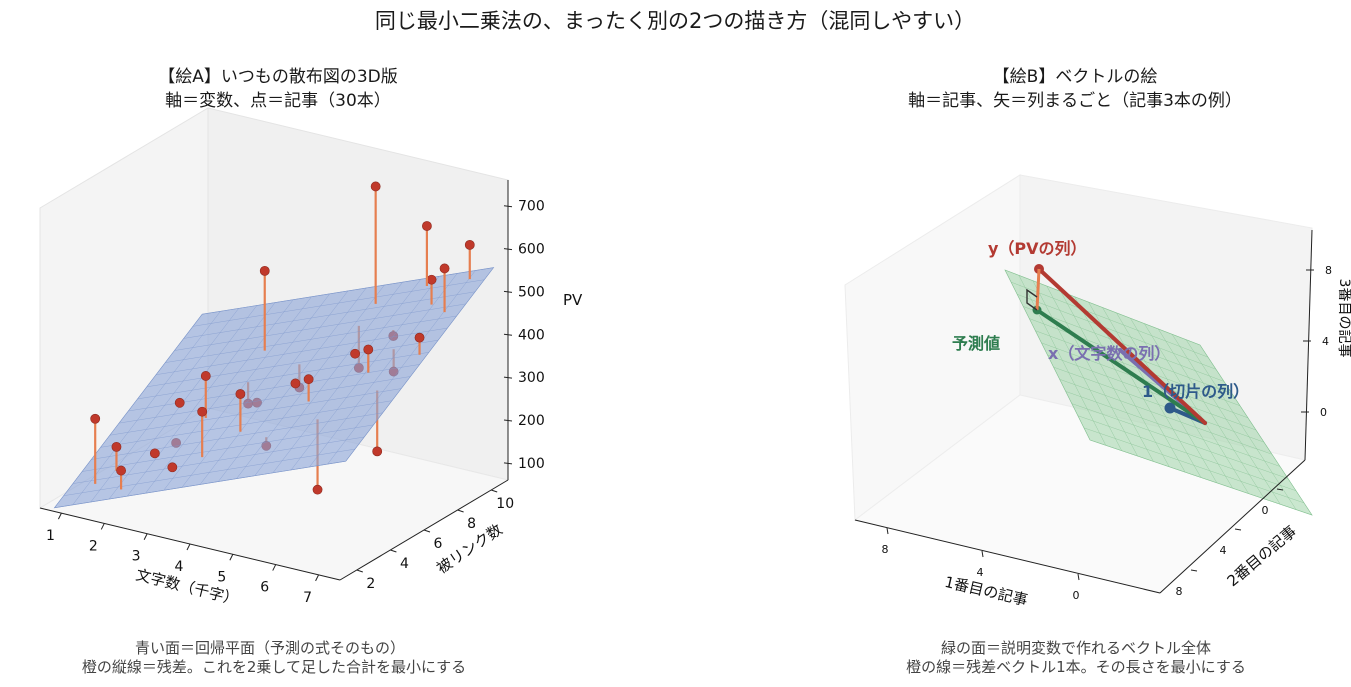  Describe the element at coordinates (1032, 299) in the screenshot. I see `right-angle-marker` at that location.